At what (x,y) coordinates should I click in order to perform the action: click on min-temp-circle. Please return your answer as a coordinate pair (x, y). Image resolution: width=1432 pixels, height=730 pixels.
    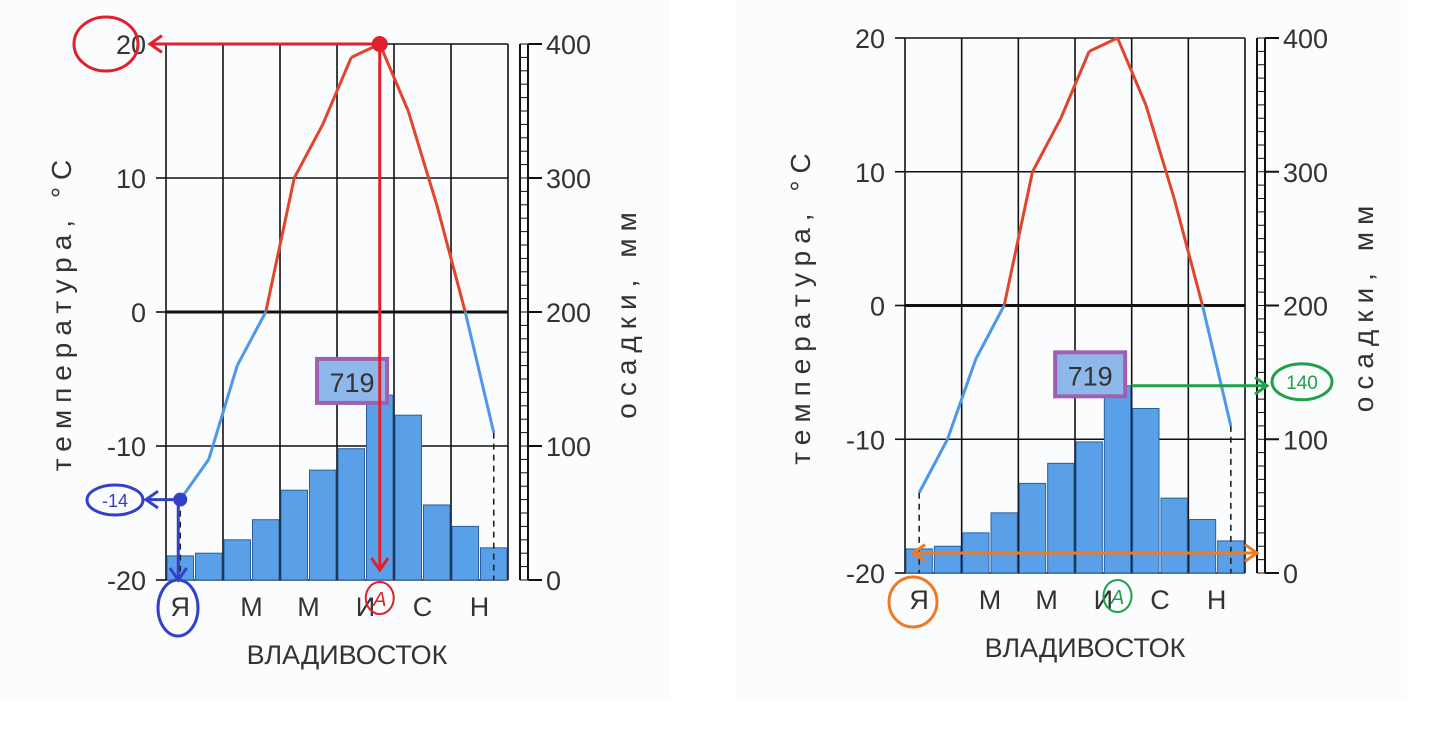
    Looking at the image, I should click on (115, 500).